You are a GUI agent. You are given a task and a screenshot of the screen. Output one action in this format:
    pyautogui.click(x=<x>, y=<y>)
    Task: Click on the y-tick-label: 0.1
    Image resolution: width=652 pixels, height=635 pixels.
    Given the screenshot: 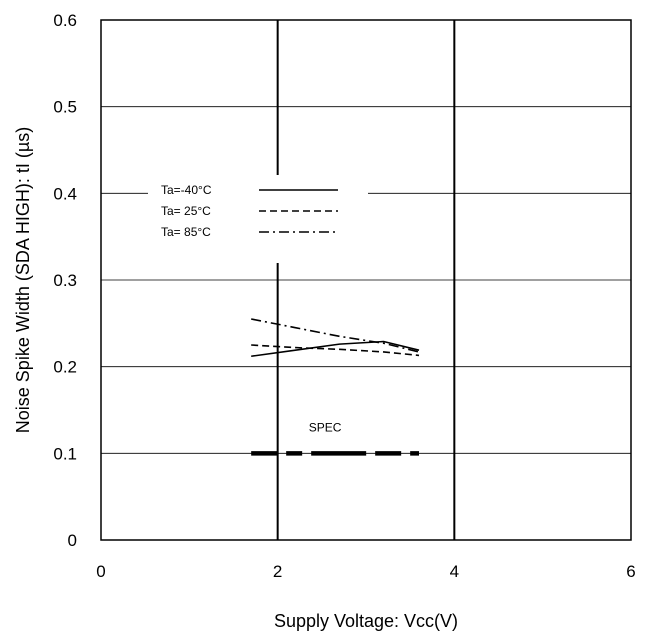 What is the action you would take?
    pyautogui.click(x=65, y=453)
    